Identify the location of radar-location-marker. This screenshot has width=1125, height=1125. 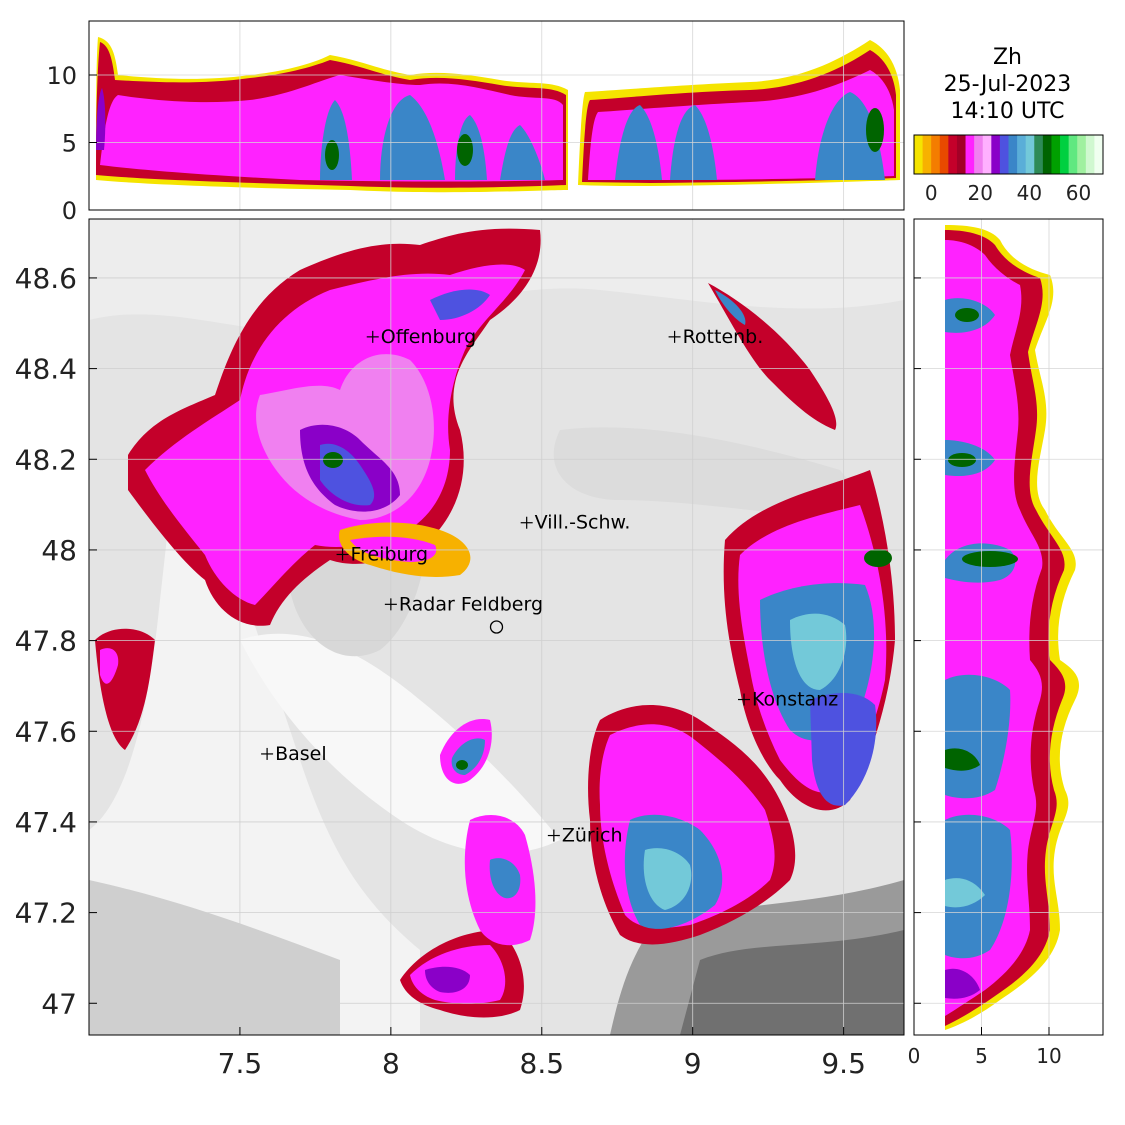
(496, 627).